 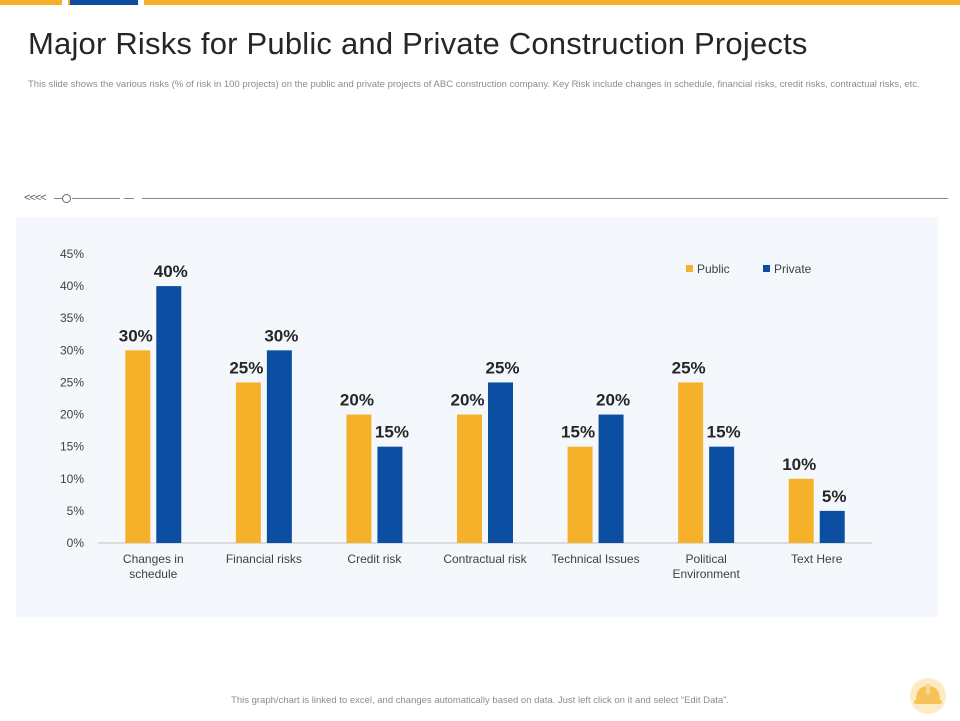 What do you see at coordinates (136, 335) in the screenshot?
I see `data-label-public: 30%` at bounding box center [136, 335].